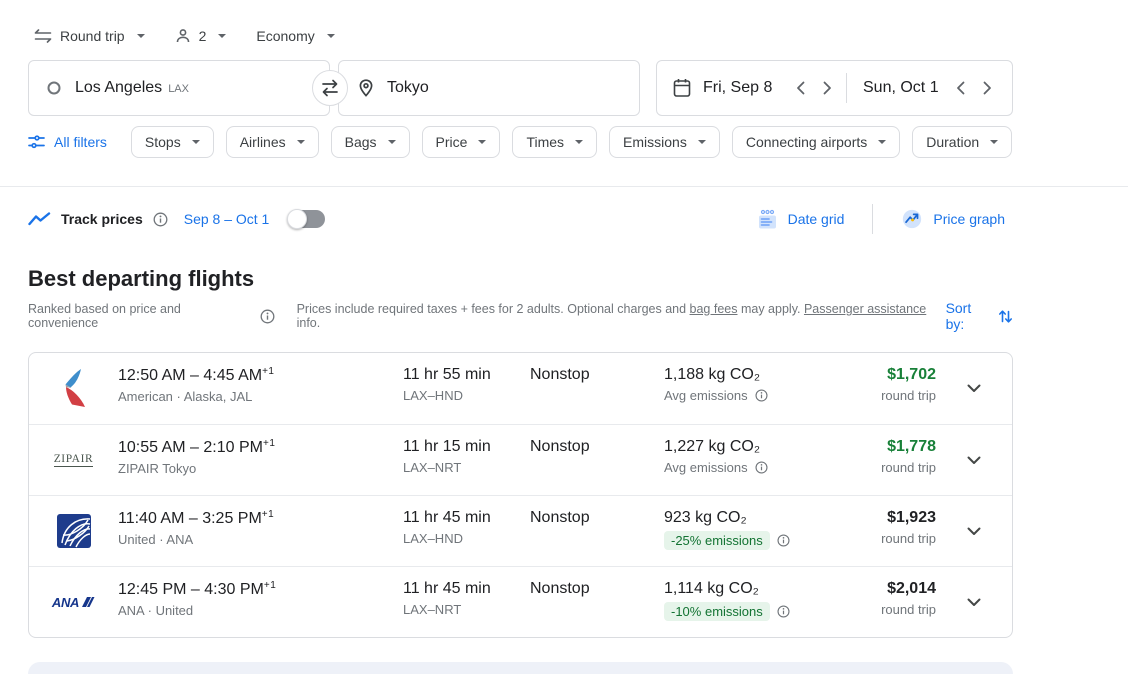 This screenshot has height=681, width=1128. I want to click on filter-chip-connecting-airports: Connecting airports, so click(816, 142).